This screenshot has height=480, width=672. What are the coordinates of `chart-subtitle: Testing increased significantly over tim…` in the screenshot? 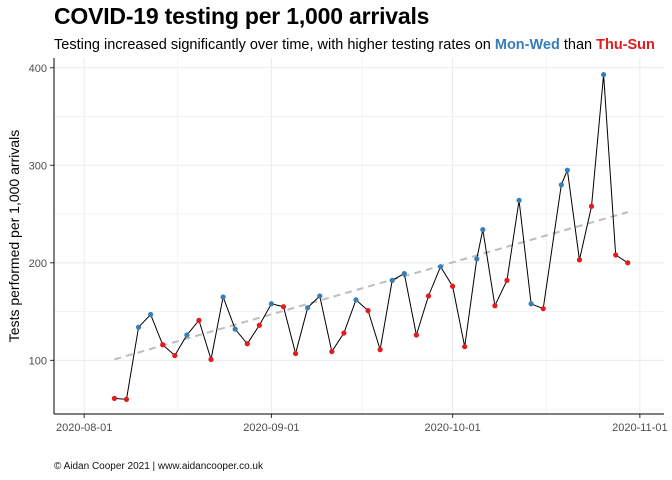 It's located at (354, 45).